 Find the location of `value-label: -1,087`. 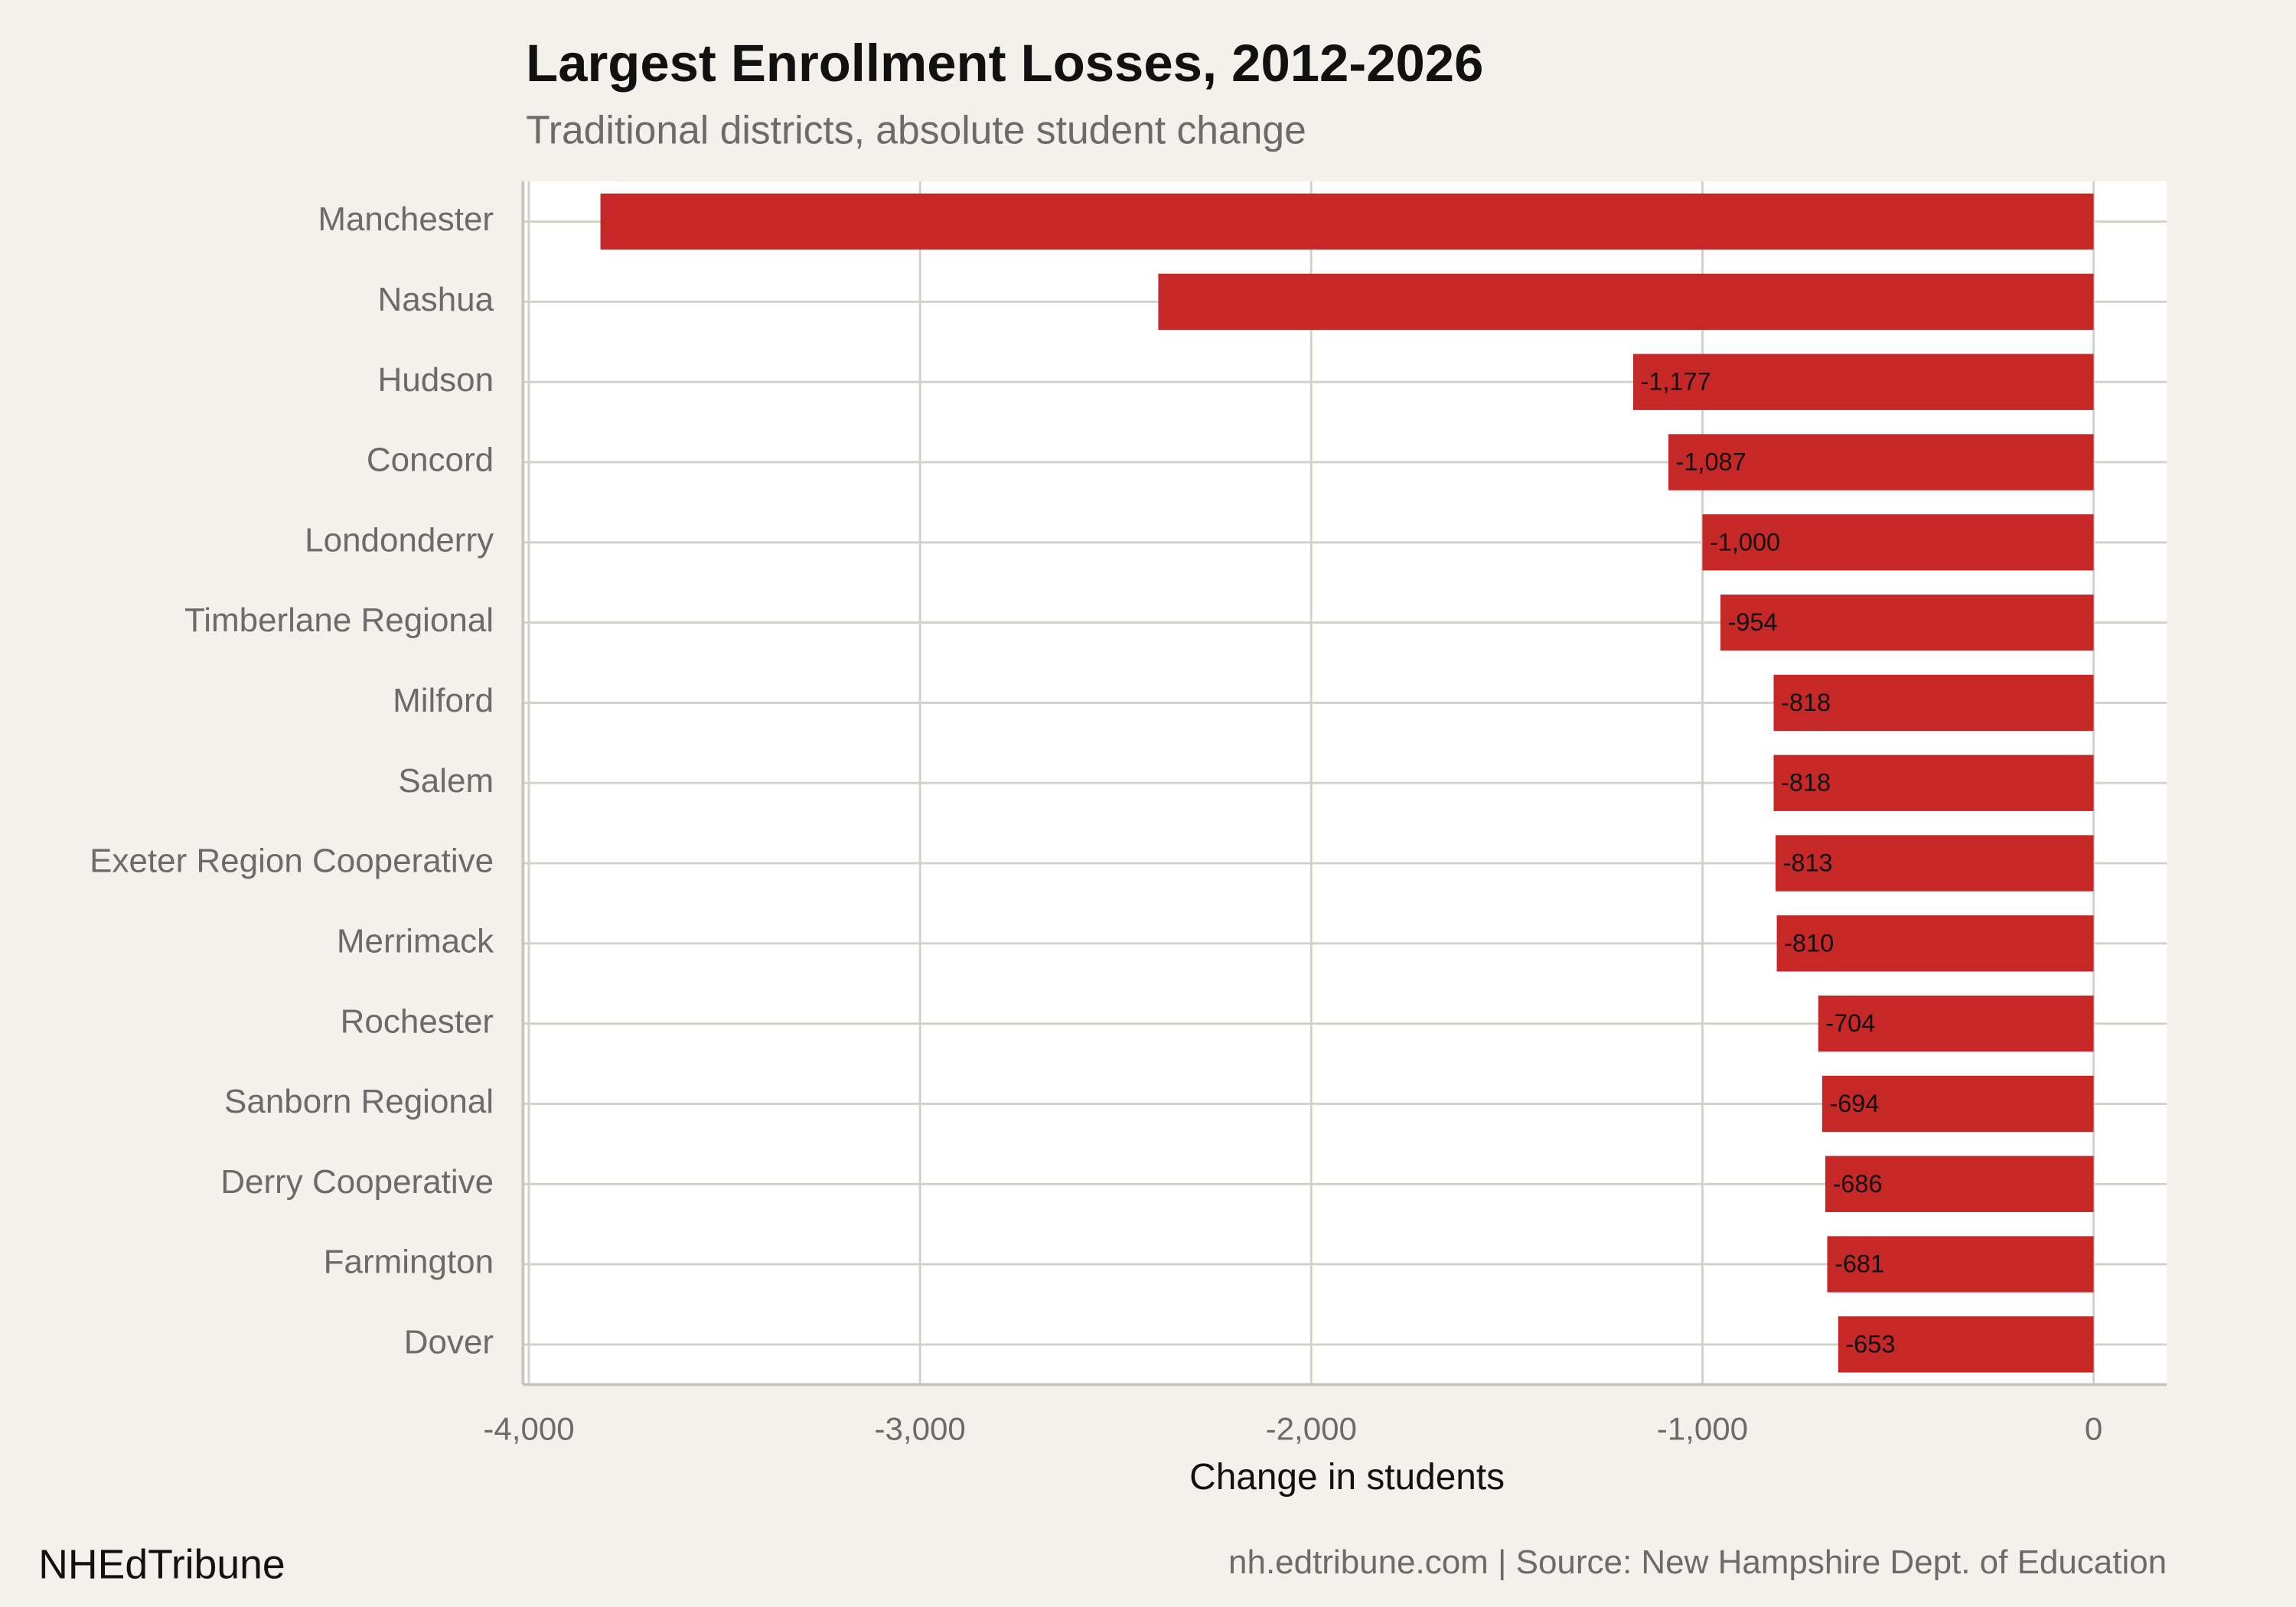

value-label: -1,087 is located at coordinates (1711, 461).